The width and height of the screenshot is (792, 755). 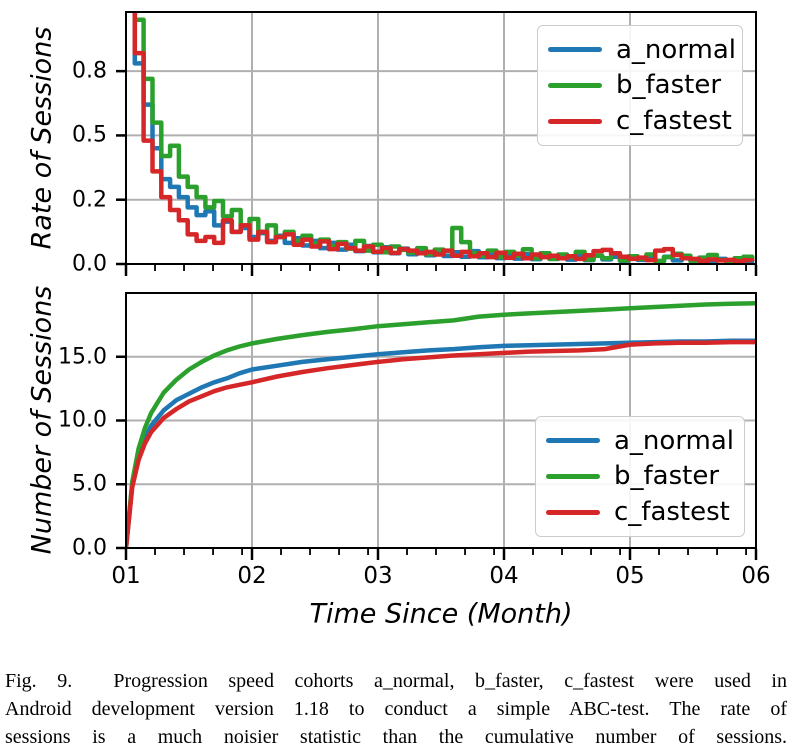 What do you see at coordinates (378, 576) in the screenshot?
I see `x-tick-label: 03` at bounding box center [378, 576].